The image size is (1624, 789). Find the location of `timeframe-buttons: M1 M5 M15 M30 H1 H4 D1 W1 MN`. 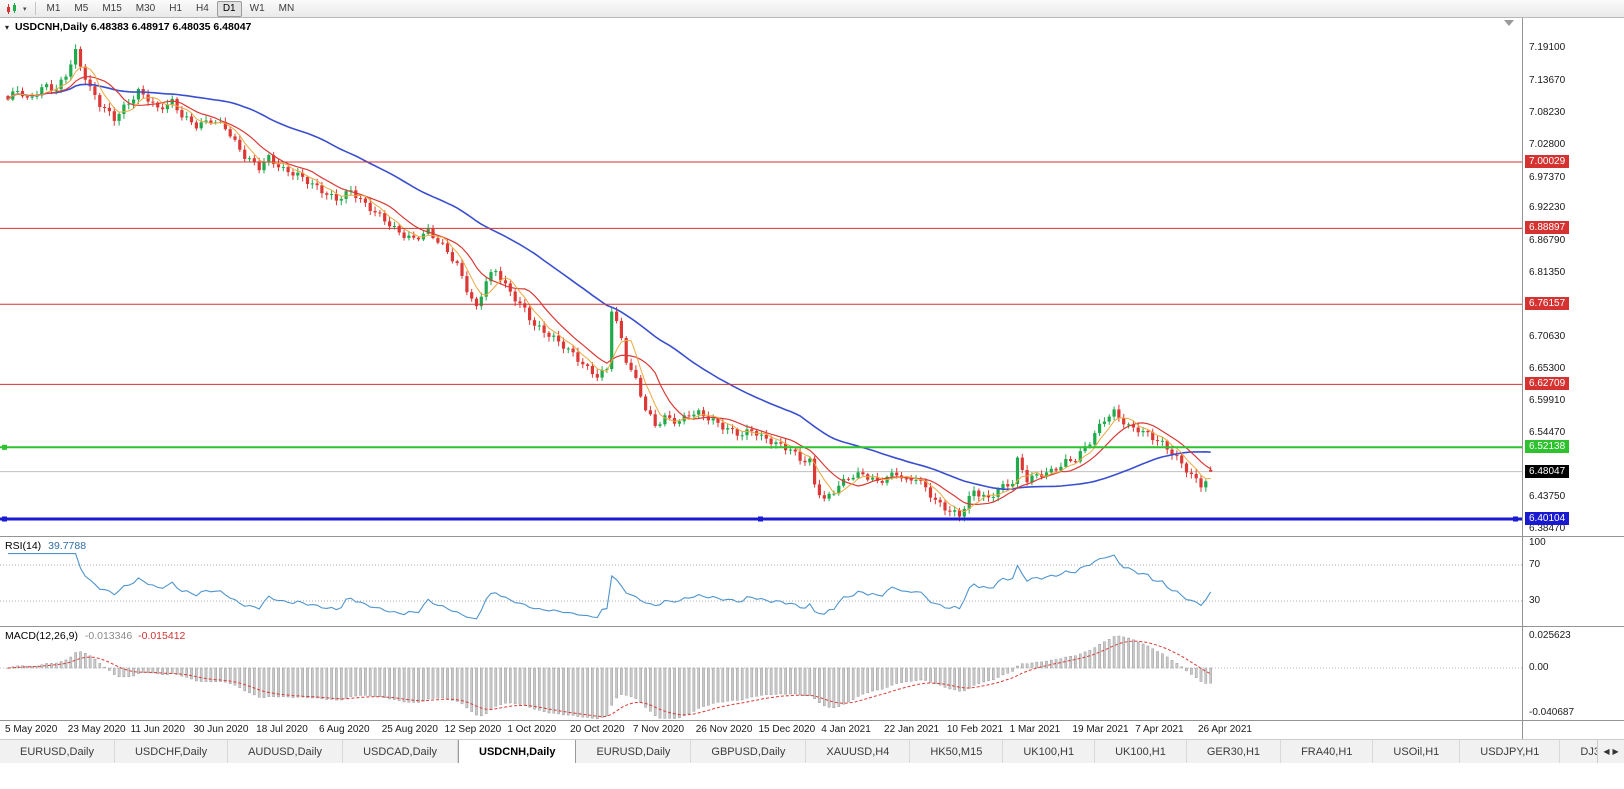

timeframe-buttons: M1 M5 M15 M30 H1 H4 D1 W1 MN is located at coordinates (171, 8).